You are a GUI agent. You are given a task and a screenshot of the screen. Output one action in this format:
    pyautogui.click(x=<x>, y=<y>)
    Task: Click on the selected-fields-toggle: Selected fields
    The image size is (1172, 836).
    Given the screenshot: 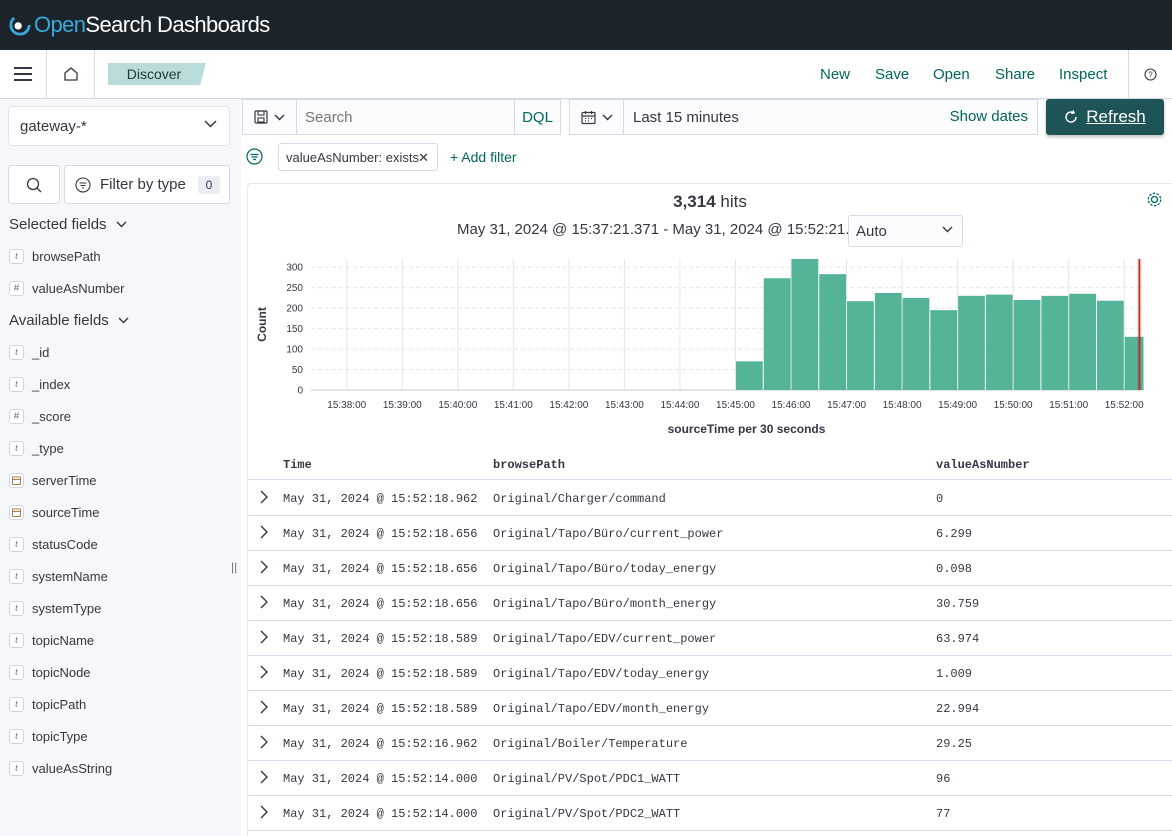 What is the action you would take?
    pyautogui.click(x=68, y=224)
    